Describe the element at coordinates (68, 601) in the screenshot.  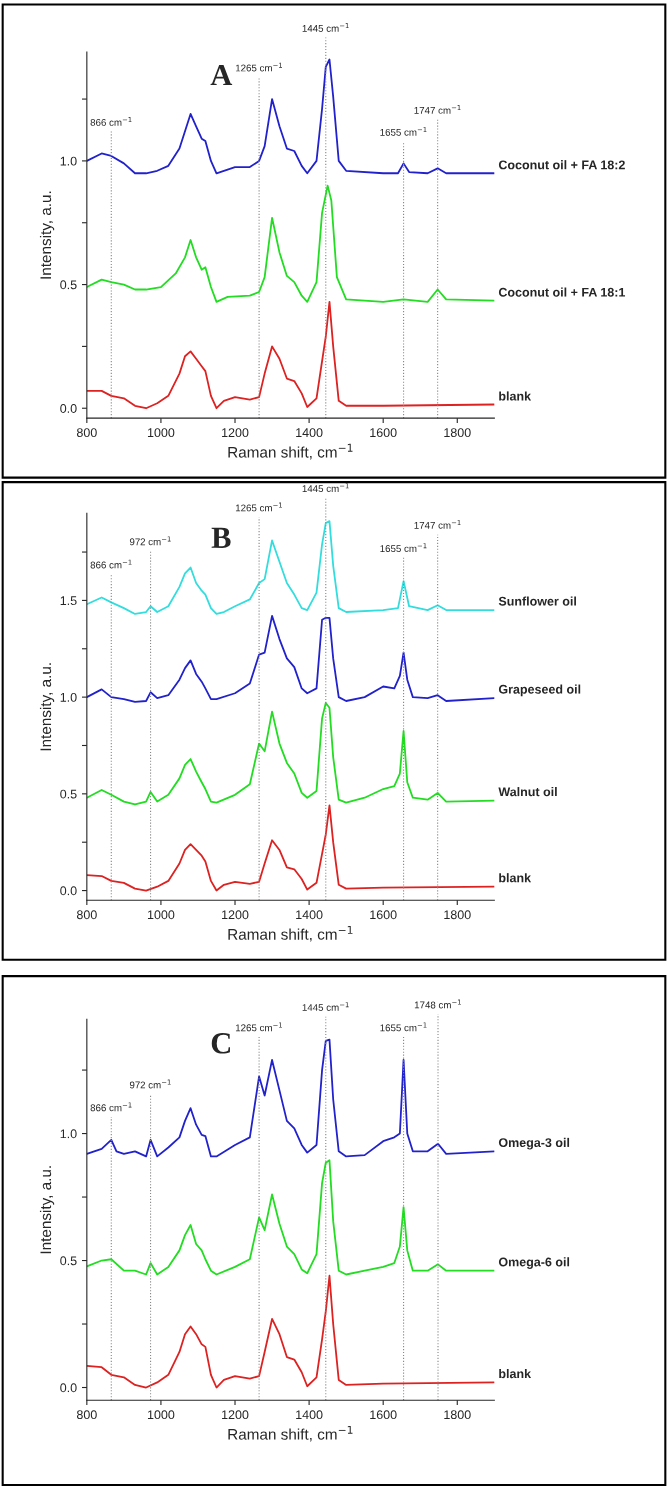
I see `y-tick-label: 1.5` at that location.